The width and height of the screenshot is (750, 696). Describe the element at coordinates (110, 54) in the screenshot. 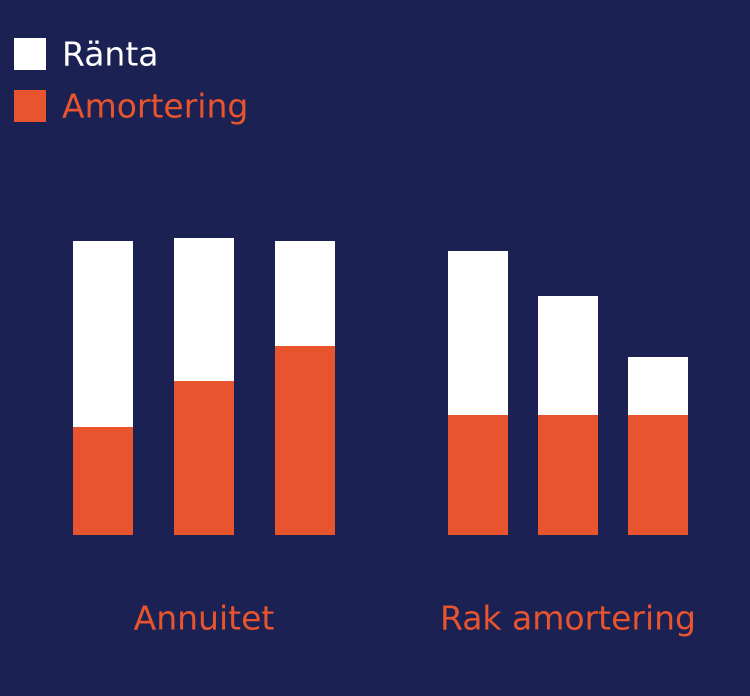

I see `legend-label: Ränta` at that location.